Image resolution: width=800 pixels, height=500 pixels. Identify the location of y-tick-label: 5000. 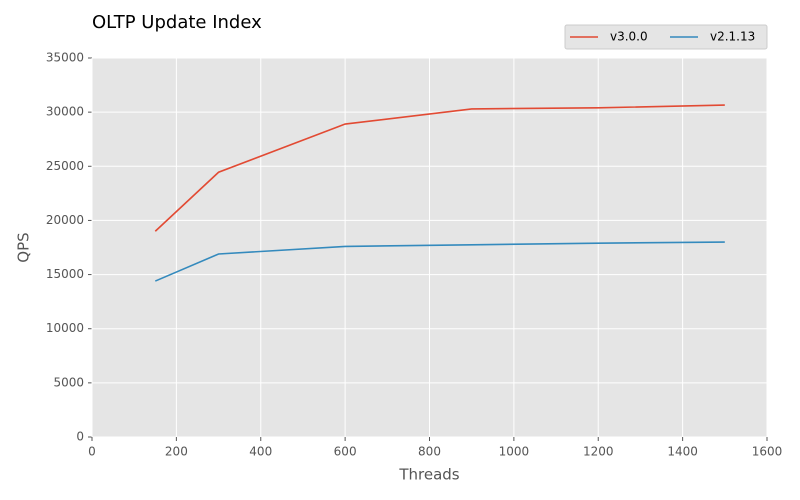
(68, 382).